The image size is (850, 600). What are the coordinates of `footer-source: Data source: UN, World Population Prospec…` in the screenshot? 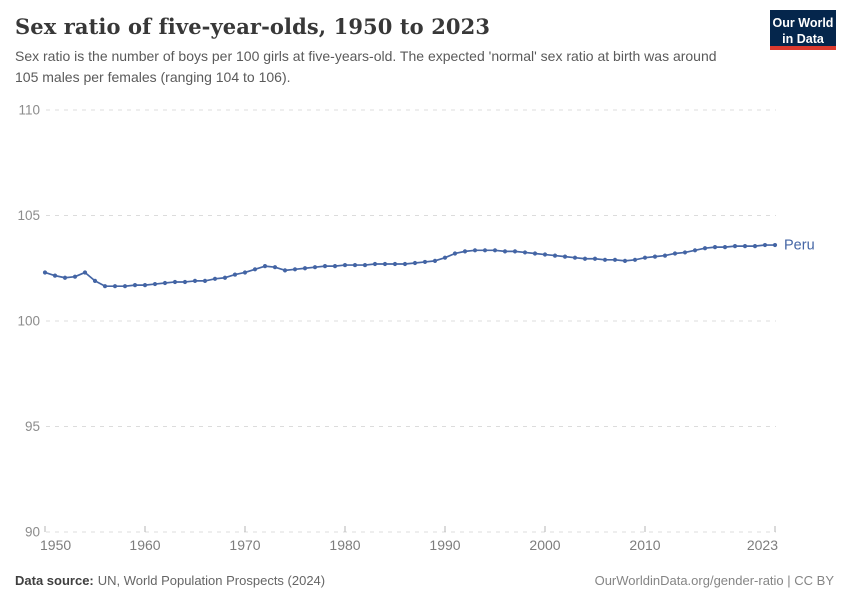 It's located at (170, 580).